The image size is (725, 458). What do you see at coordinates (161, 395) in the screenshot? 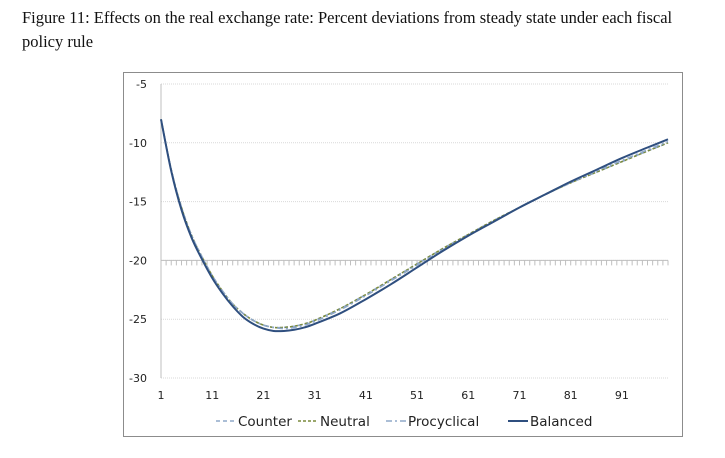
I see `x-tick-label: 1` at bounding box center [161, 395].